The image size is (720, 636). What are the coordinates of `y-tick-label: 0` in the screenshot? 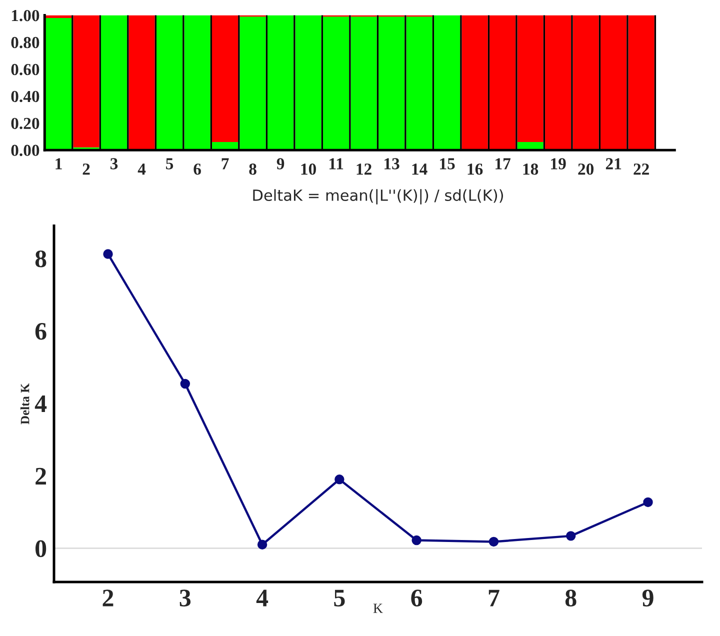 It's located at (41, 549).